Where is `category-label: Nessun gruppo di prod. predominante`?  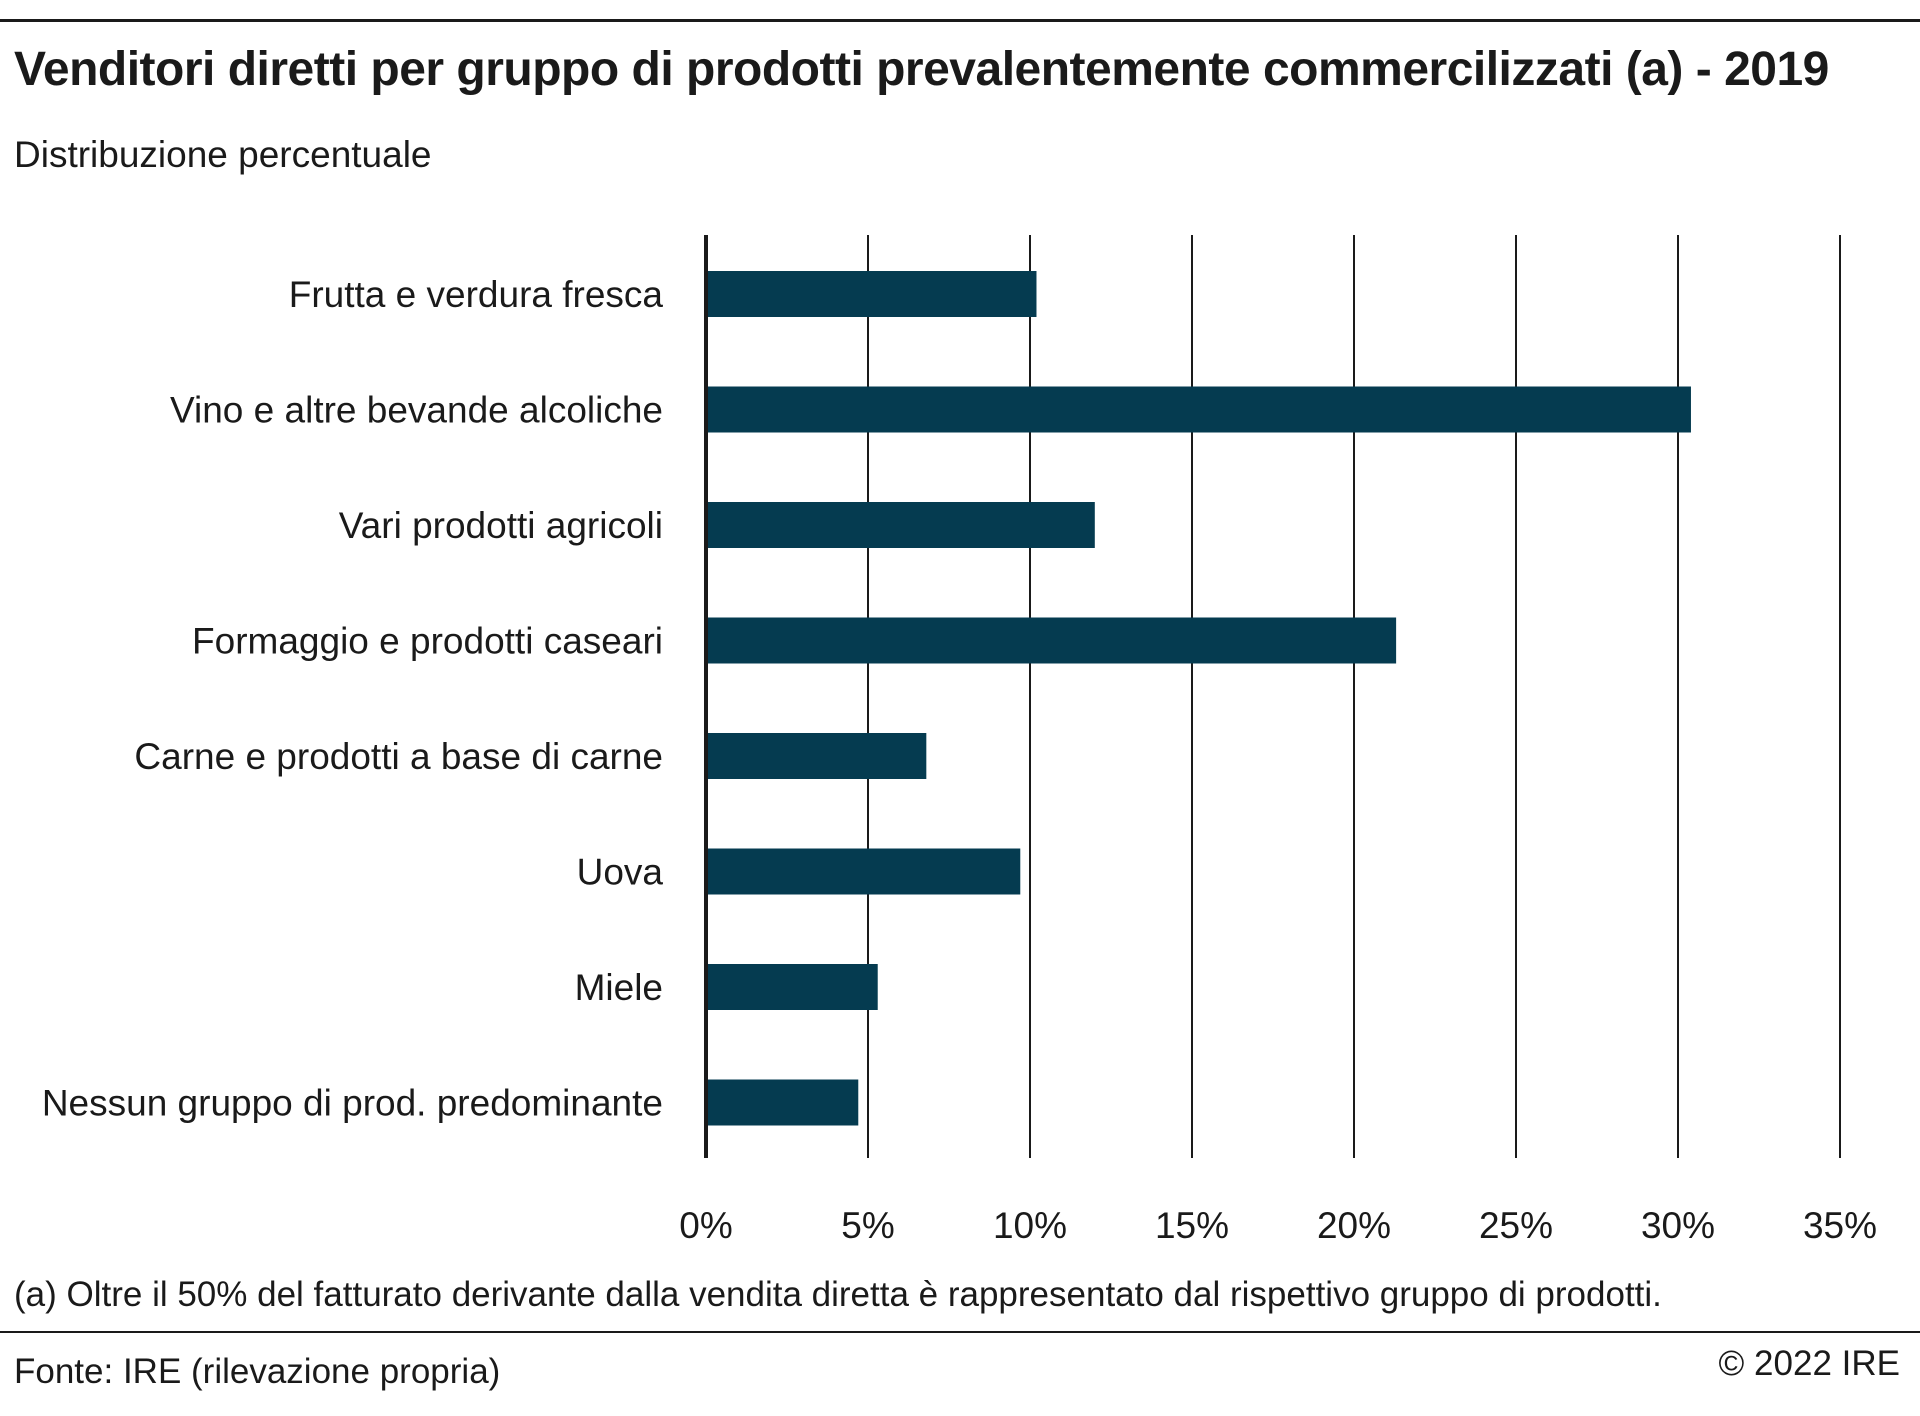
category-label: Nessun gruppo di prod. predominante is located at coordinates (352, 1103).